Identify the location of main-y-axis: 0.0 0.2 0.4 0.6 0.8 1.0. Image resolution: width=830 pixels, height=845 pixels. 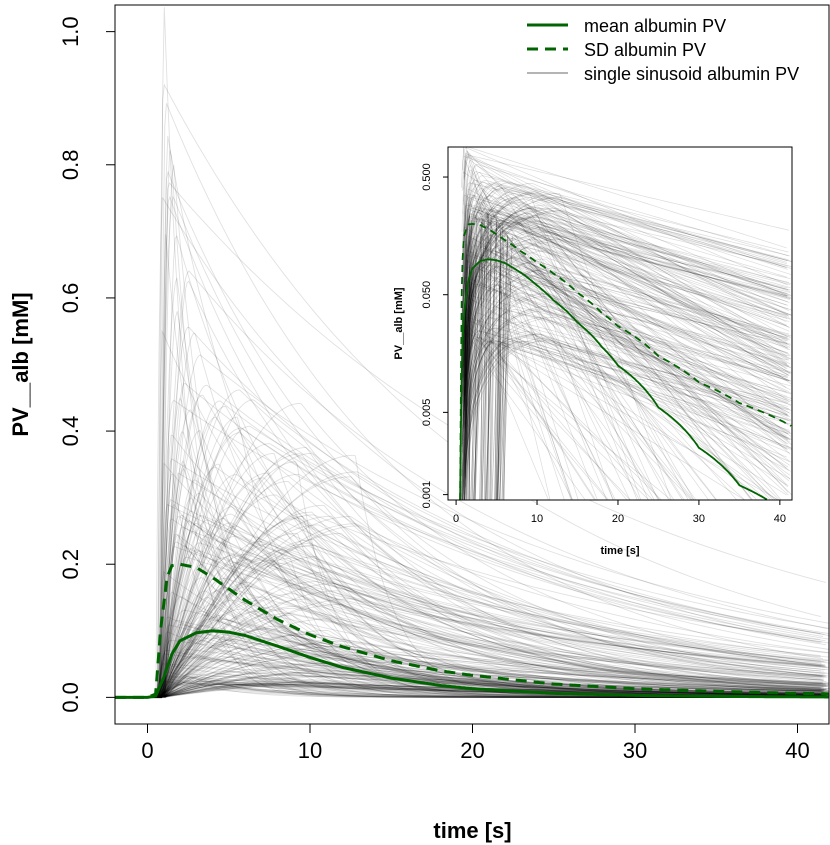
(86, 364).